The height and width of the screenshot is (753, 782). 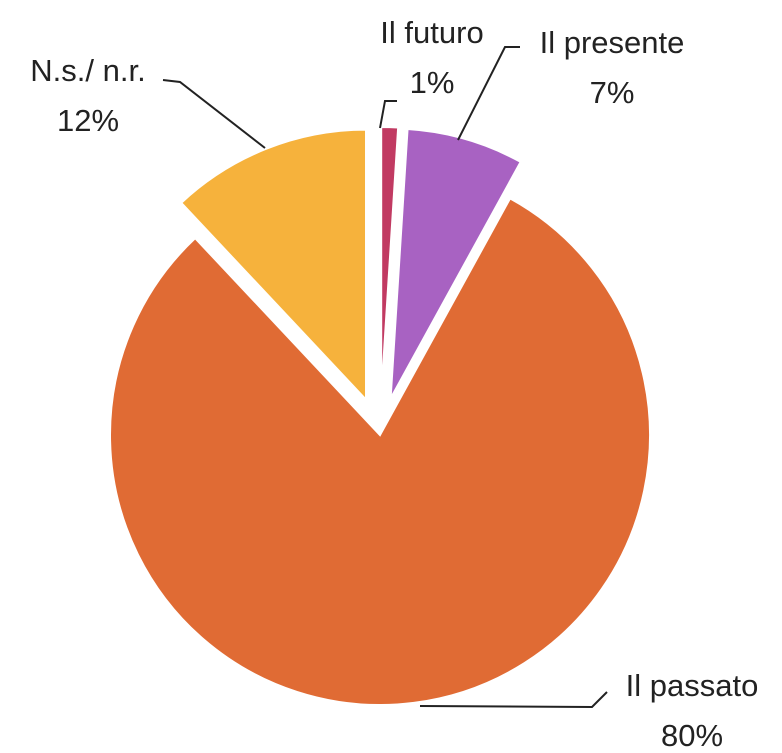 I want to click on slice-value-label: 7%, so click(x=612, y=92).